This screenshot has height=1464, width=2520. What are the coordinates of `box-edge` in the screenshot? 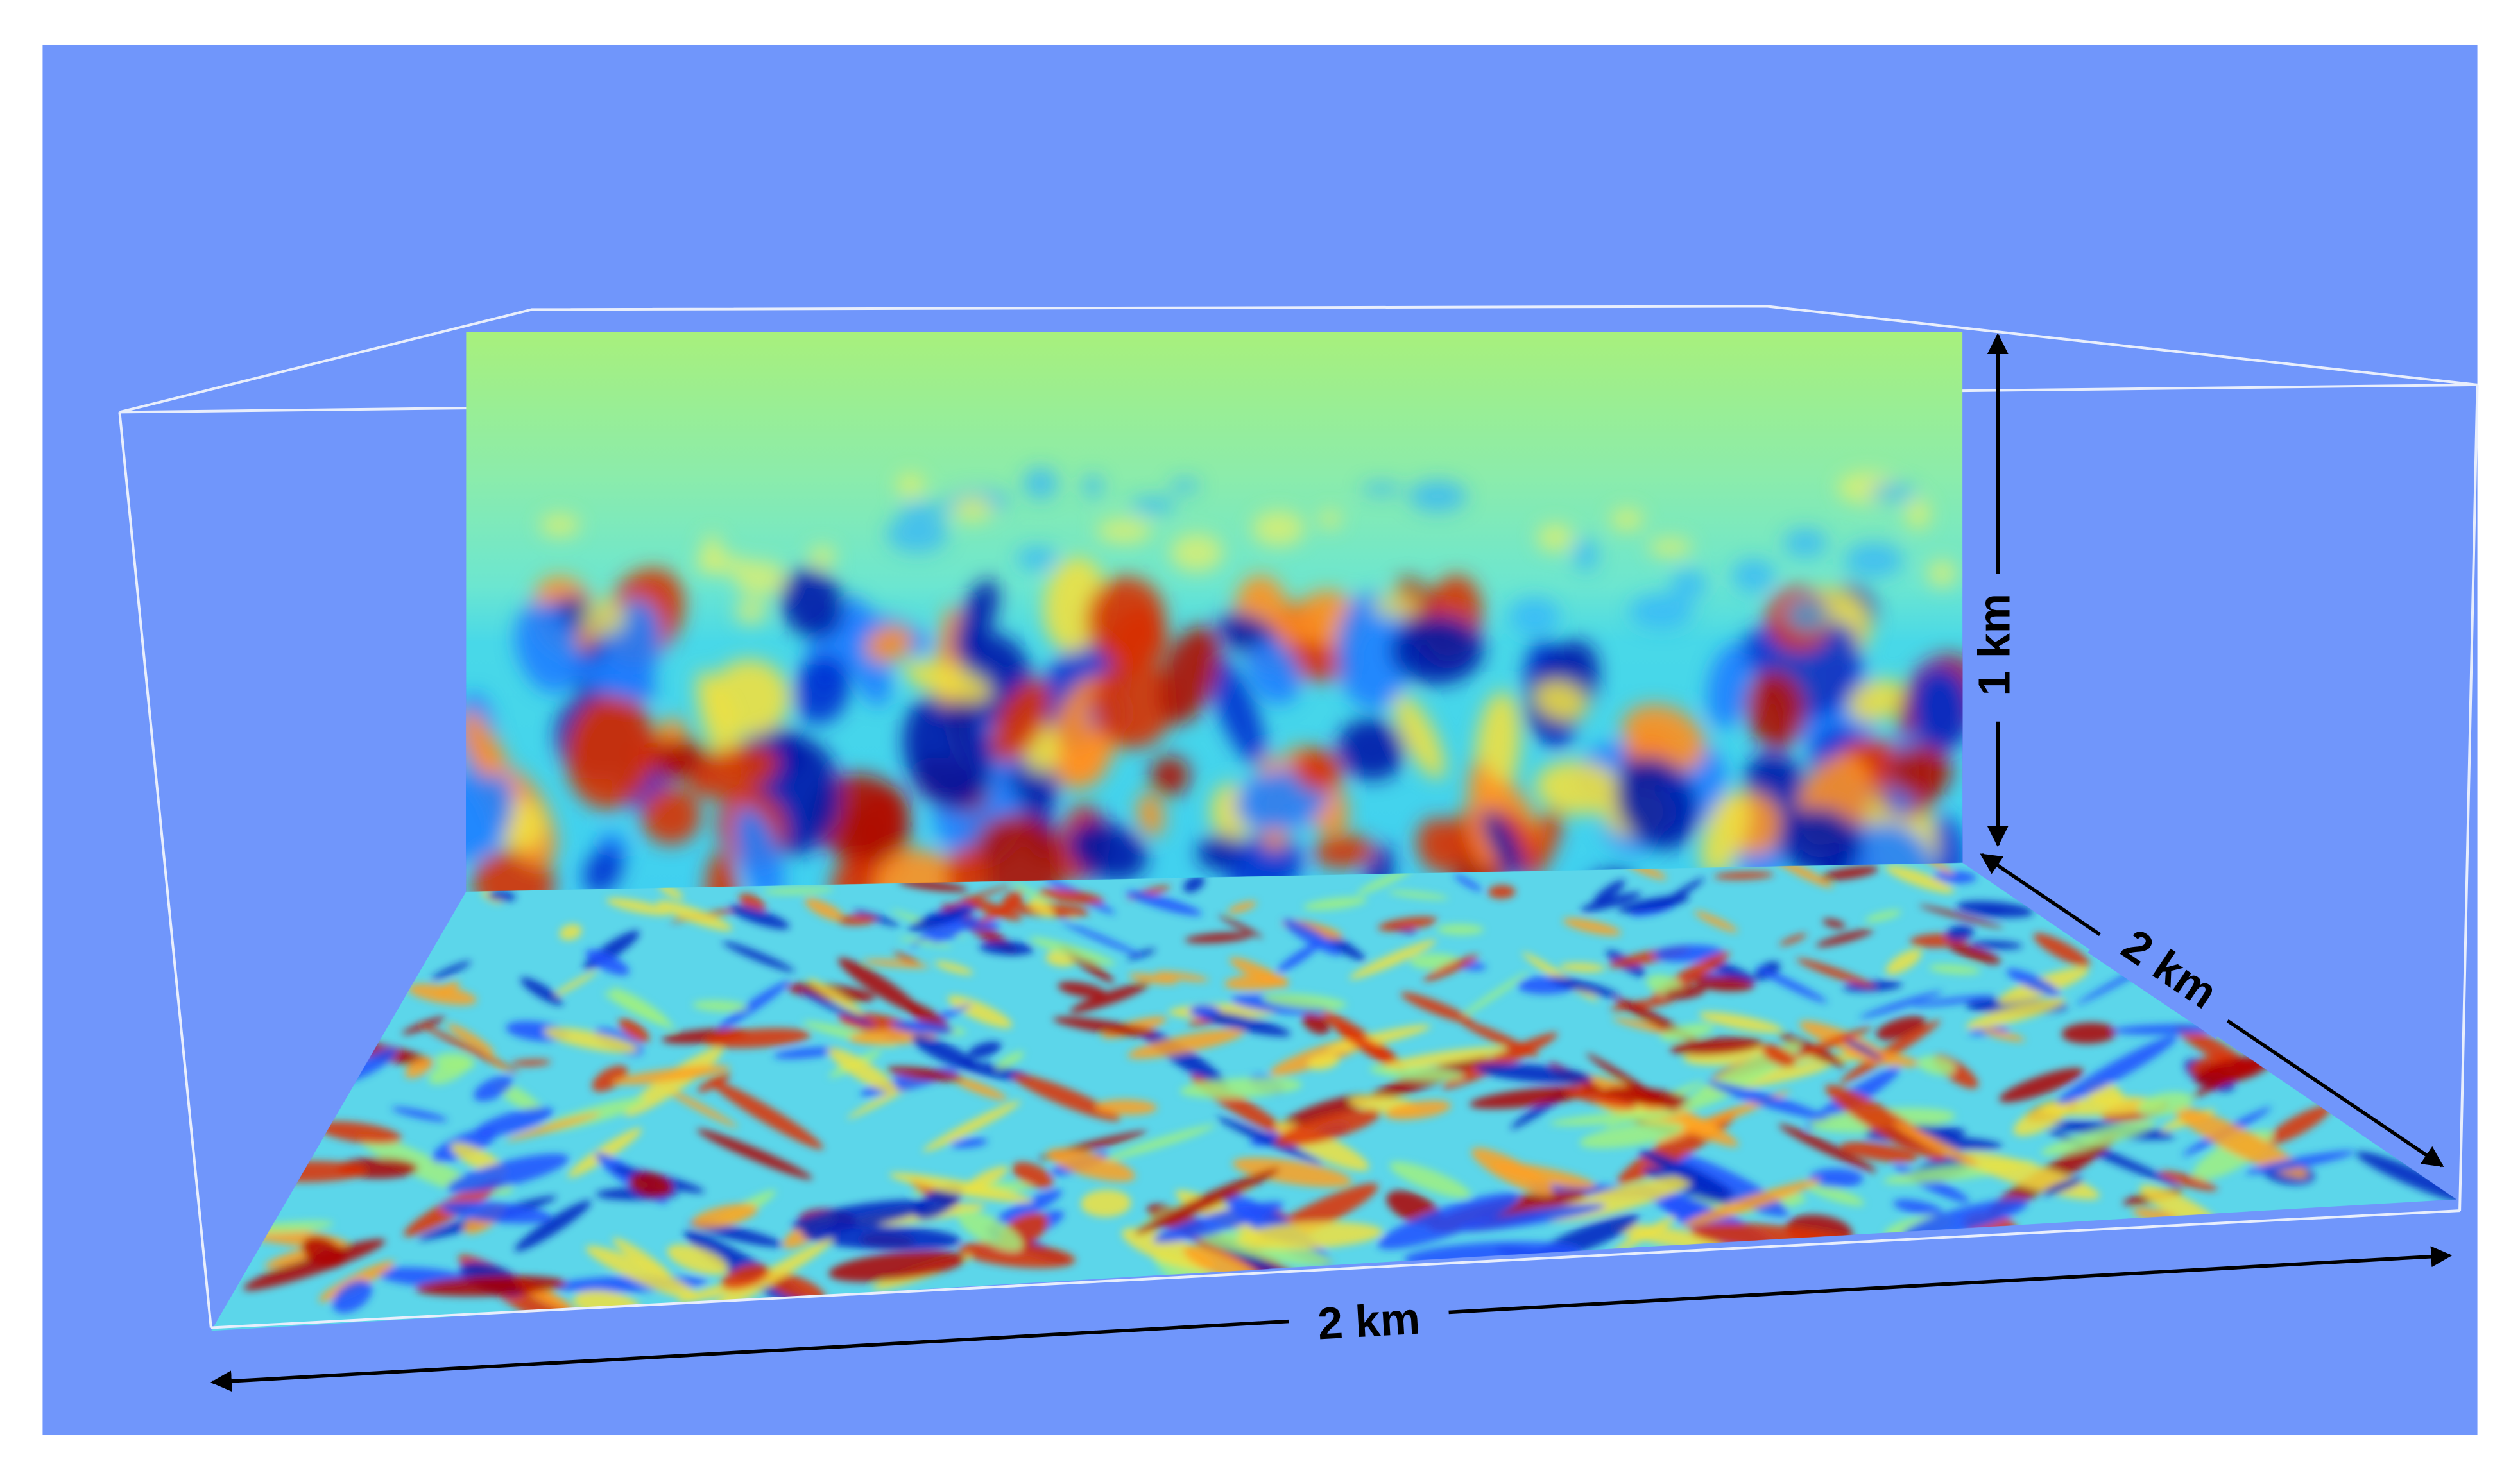 It's located at (1298, 359).